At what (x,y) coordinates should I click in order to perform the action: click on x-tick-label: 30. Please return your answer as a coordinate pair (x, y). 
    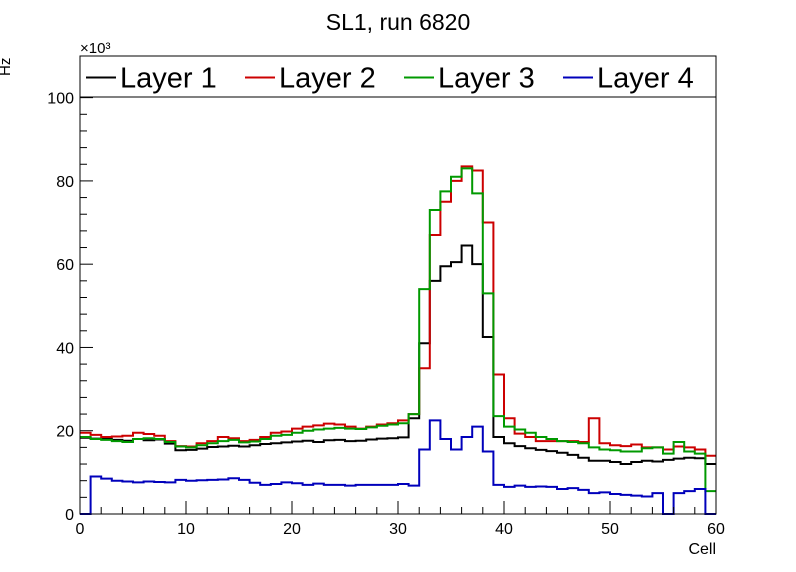
    Looking at the image, I should click on (398, 529).